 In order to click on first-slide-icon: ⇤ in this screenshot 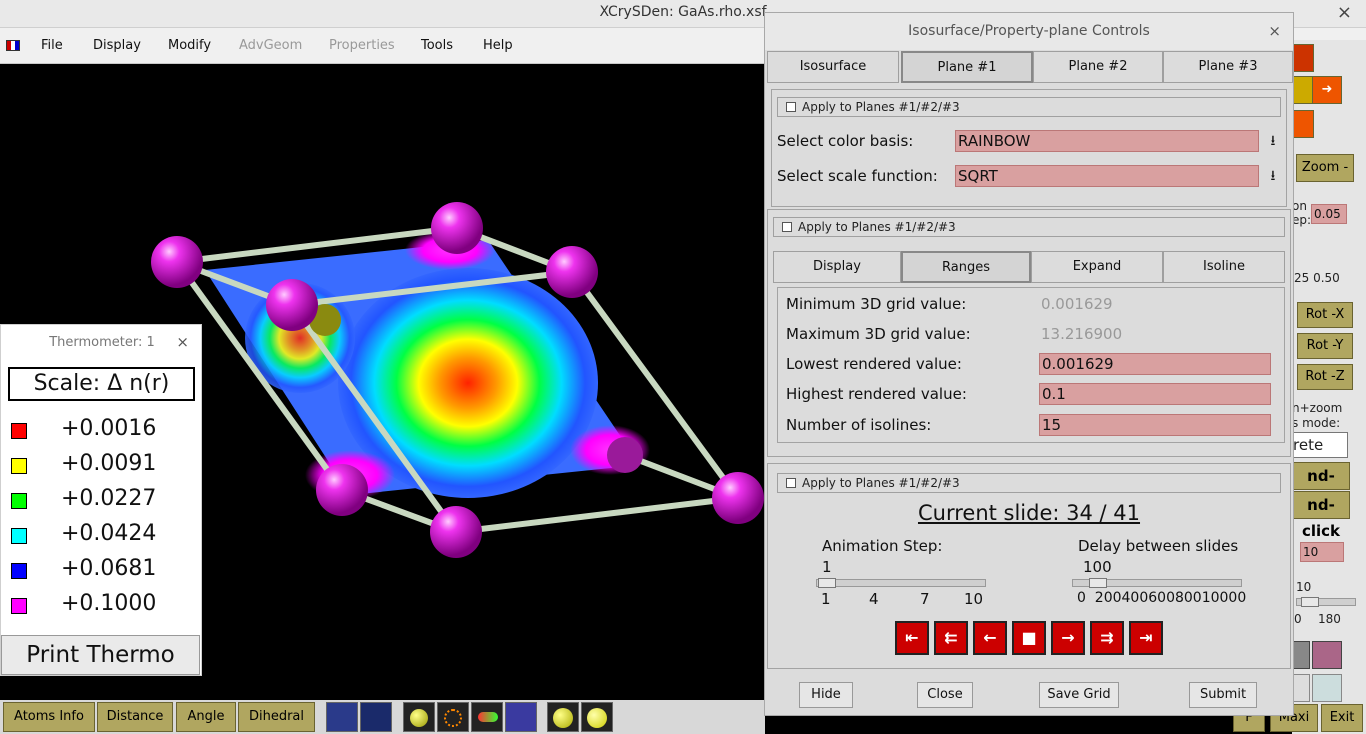, I will do `click(912, 638)`.